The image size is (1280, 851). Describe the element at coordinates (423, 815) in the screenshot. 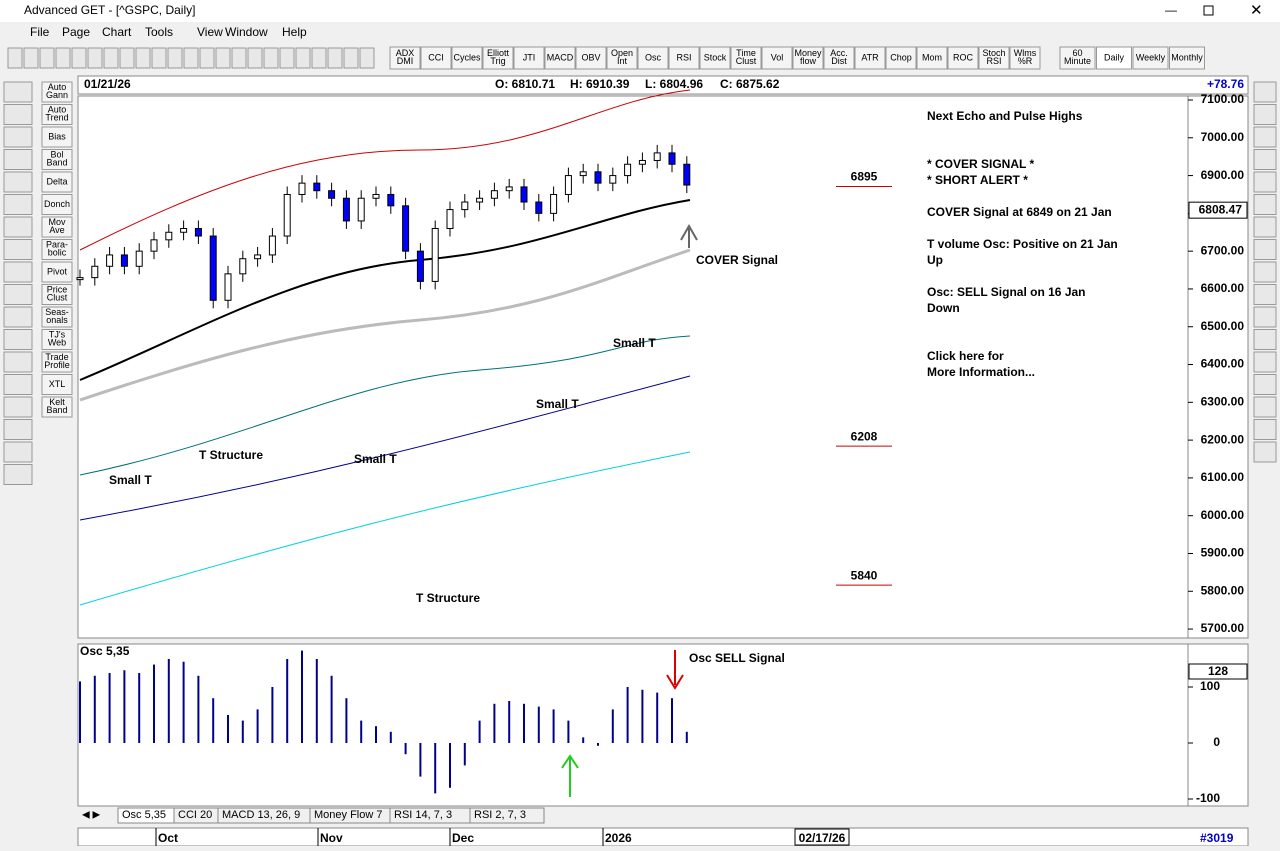

I see `tab-label: RSI 14, 7, 3` at that location.